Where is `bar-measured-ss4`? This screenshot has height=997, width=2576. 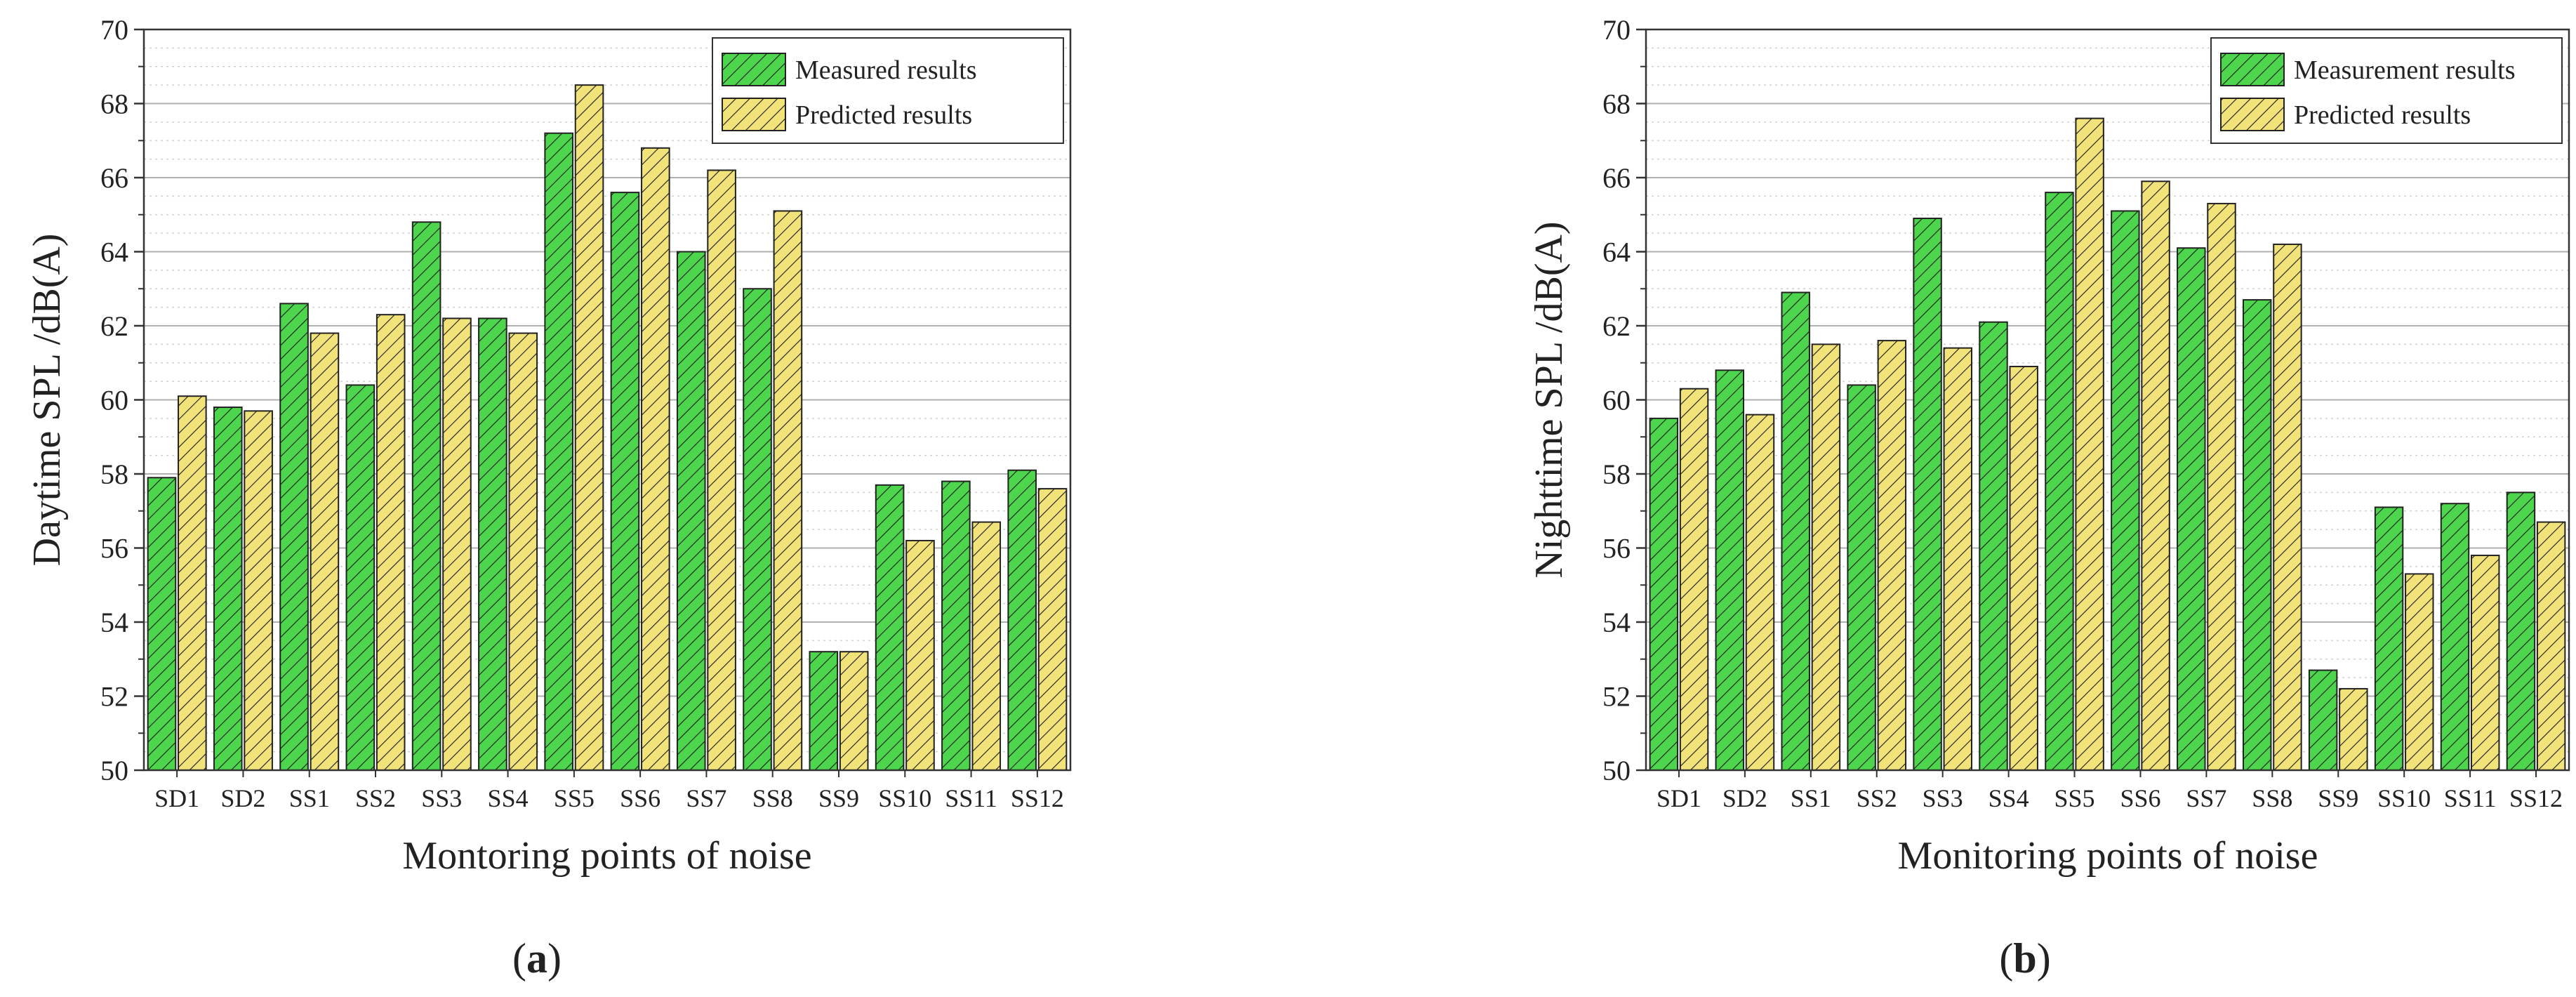 bar-measured-ss4 is located at coordinates (1994, 546).